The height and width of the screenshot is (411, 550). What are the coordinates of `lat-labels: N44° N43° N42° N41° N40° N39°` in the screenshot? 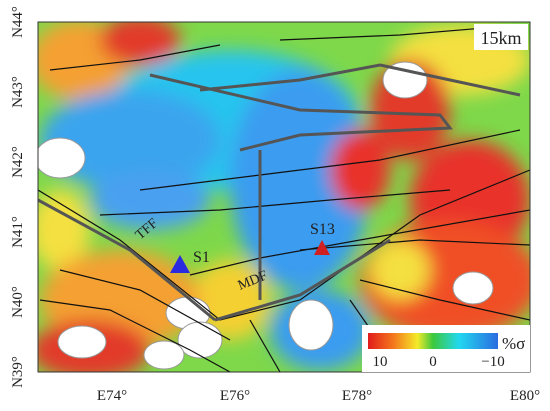 It's located at (18, 197).